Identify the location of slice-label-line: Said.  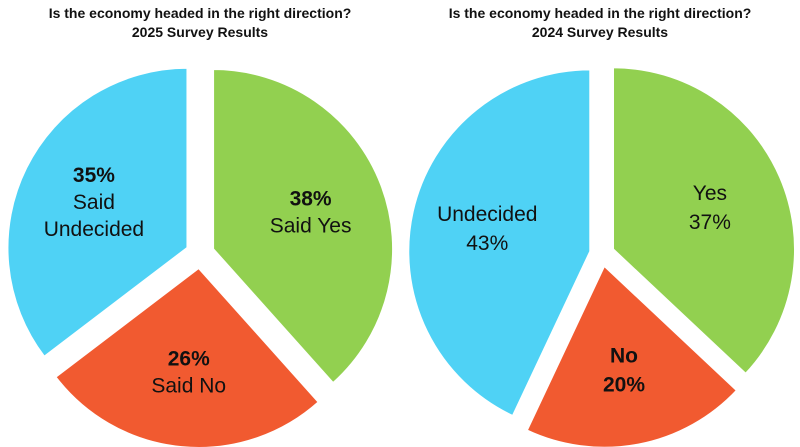
(94, 202).